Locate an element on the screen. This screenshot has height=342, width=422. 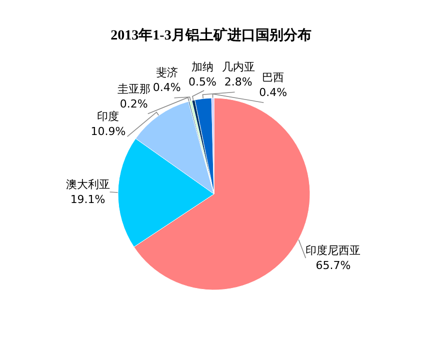
data-label: 0.5% is located at coordinates (202, 81).